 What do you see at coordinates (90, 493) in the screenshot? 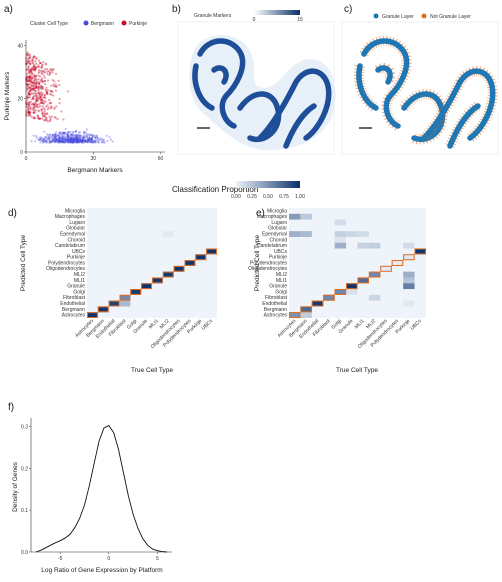
I see `ticks-f: -5 0 5 0.0 0.1 0.2 0.3` at bounding box center [90, 493].